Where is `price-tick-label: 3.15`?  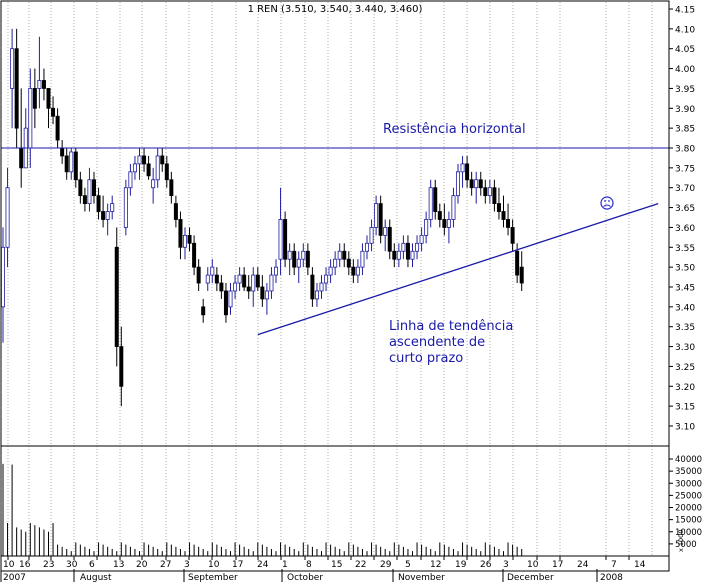
price-tick-label: 3.15 is located at coordinates (685, 408).